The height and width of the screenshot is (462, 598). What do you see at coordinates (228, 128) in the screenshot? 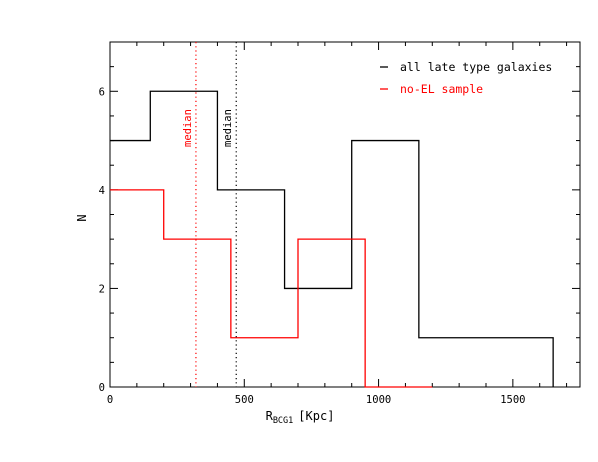
I see `median-label-all-late-type: median` at bounding box center [228, 128].